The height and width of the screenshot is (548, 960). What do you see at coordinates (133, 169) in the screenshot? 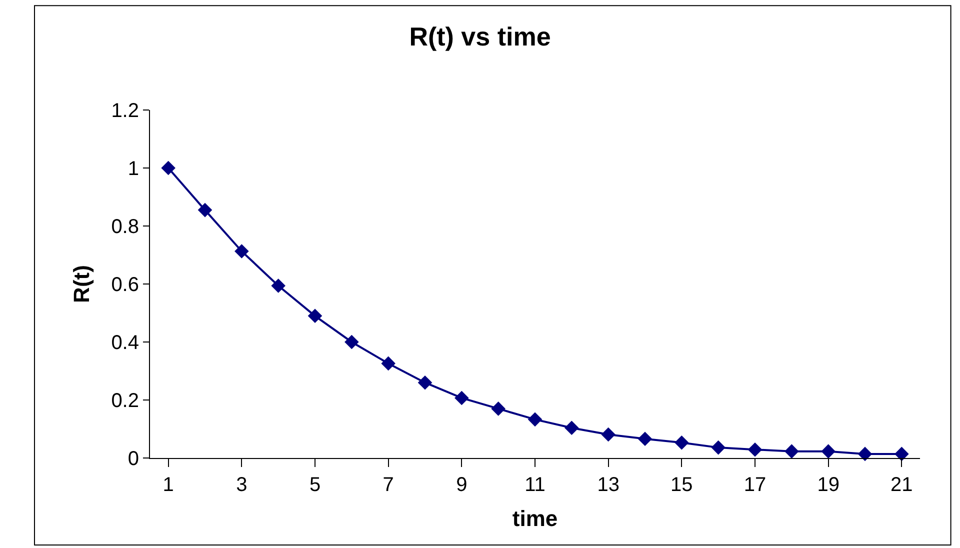
I see `y-tick-label: 1` at bounding box center [133, 169].